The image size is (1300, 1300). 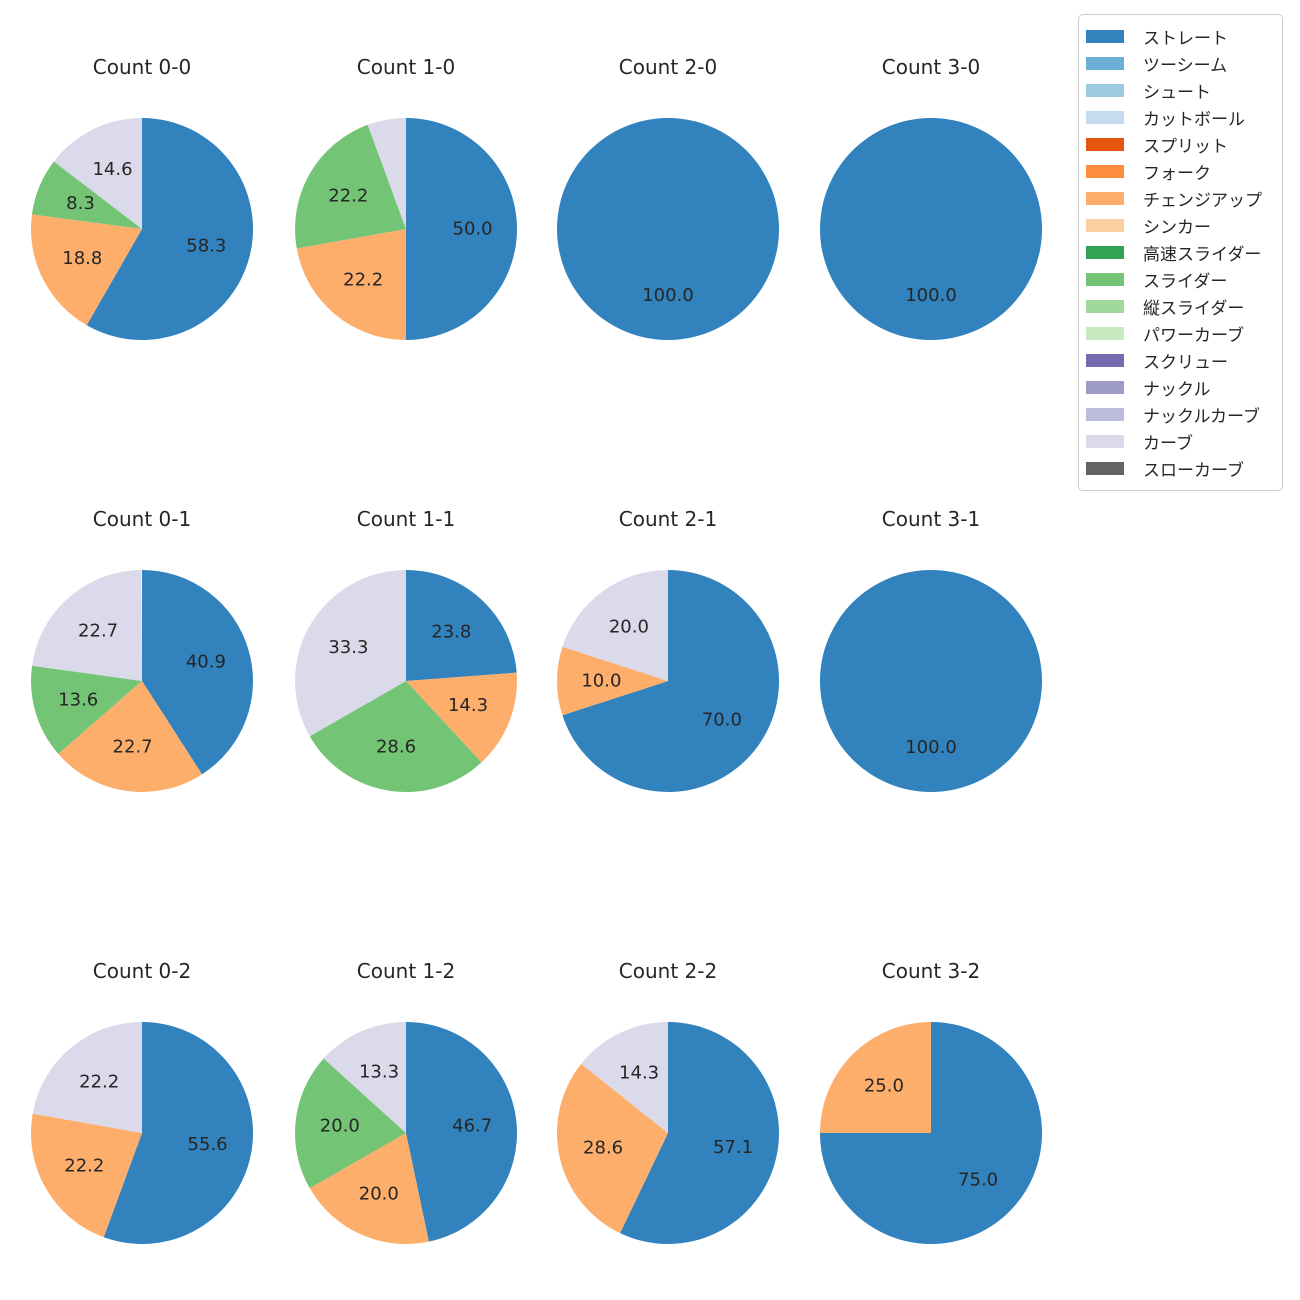 I want to click on legend-label: シンカー, so click(x=1177, y=228).